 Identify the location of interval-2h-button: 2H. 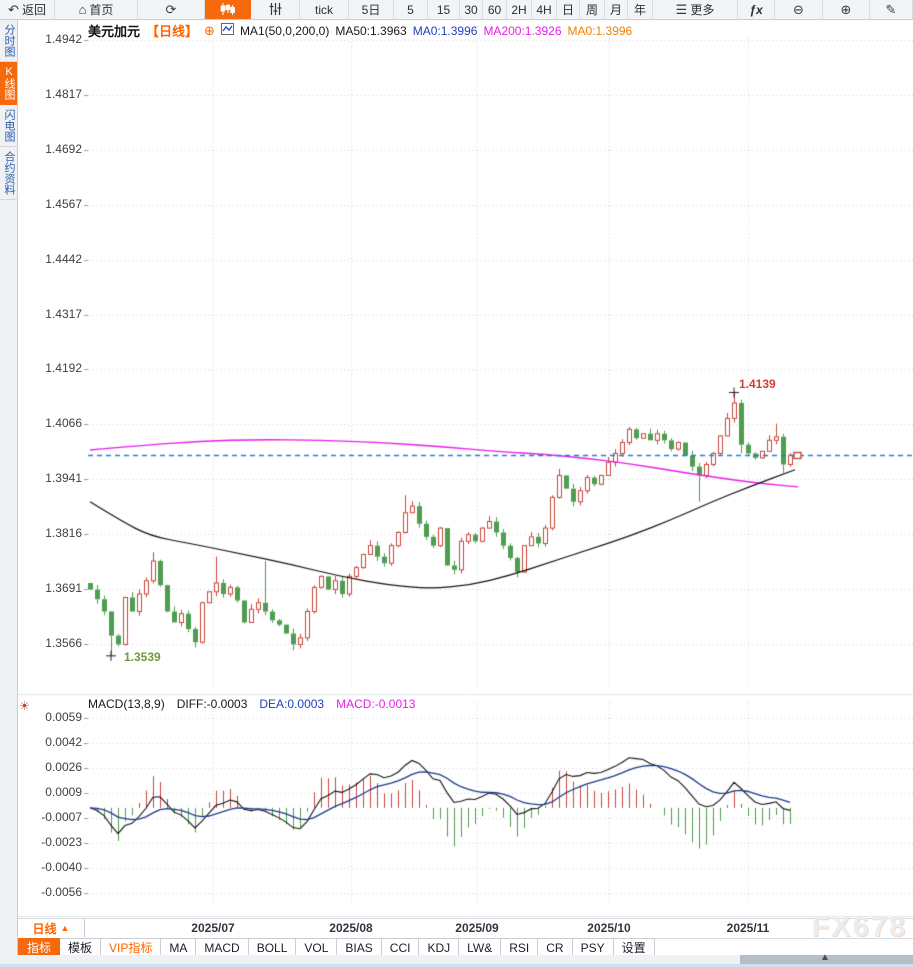
(519, 9).